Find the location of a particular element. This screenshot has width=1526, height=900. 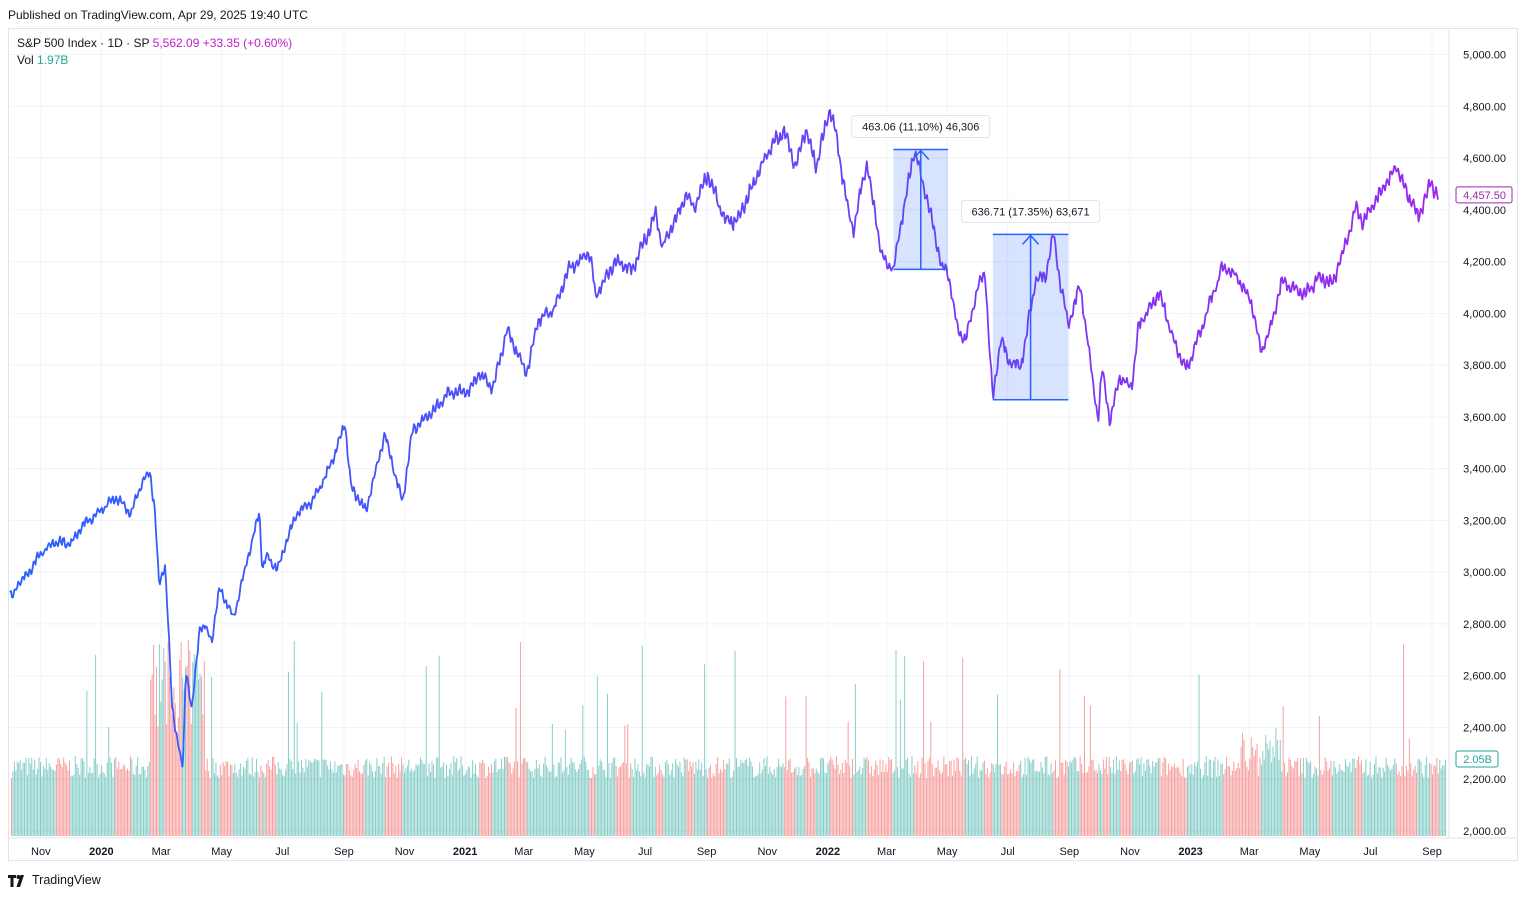

y-tick-label: 4,000.00 is located at coordinates (1484, 314).